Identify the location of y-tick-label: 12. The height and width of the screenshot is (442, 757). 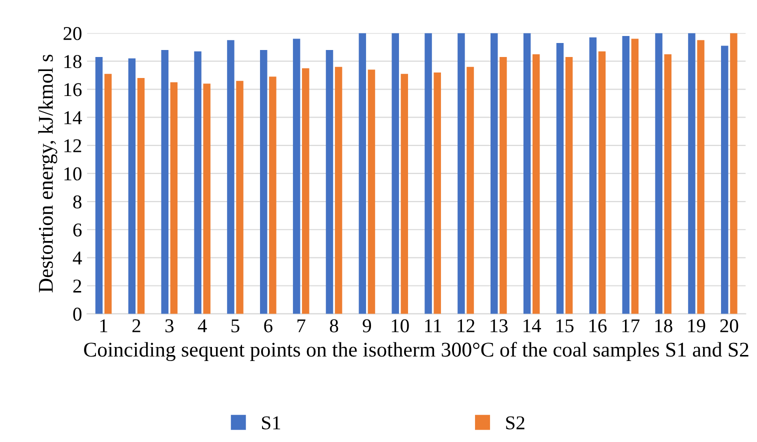
(73, 145).